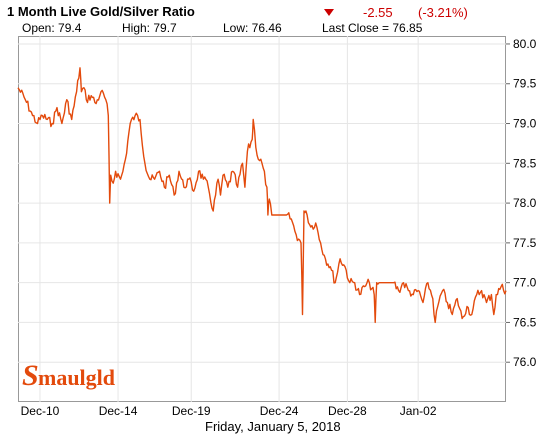 This screenshot has width=550, height=434. I want to click on y-tick-label: 80.0, so click(525, 44).